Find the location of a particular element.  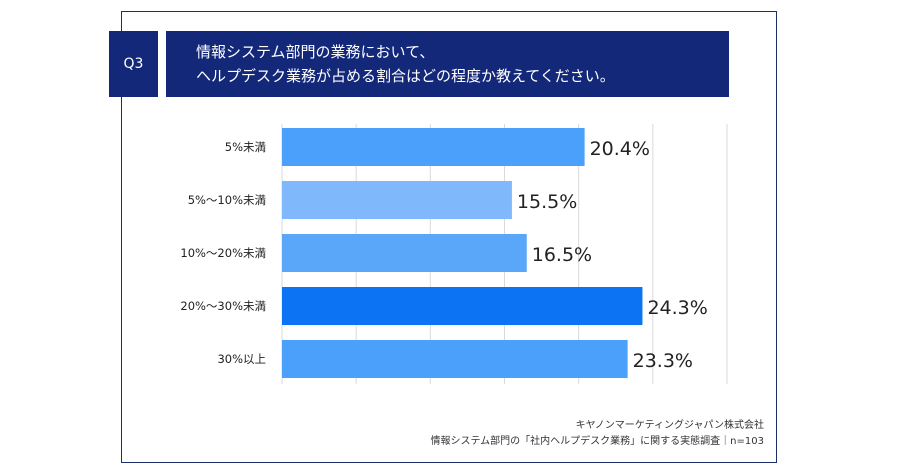

source-survey: 情報システム部門の「社内ヘルプデスク業務」に関する実態調査｜n=103 is located at coordinates (597, 441).